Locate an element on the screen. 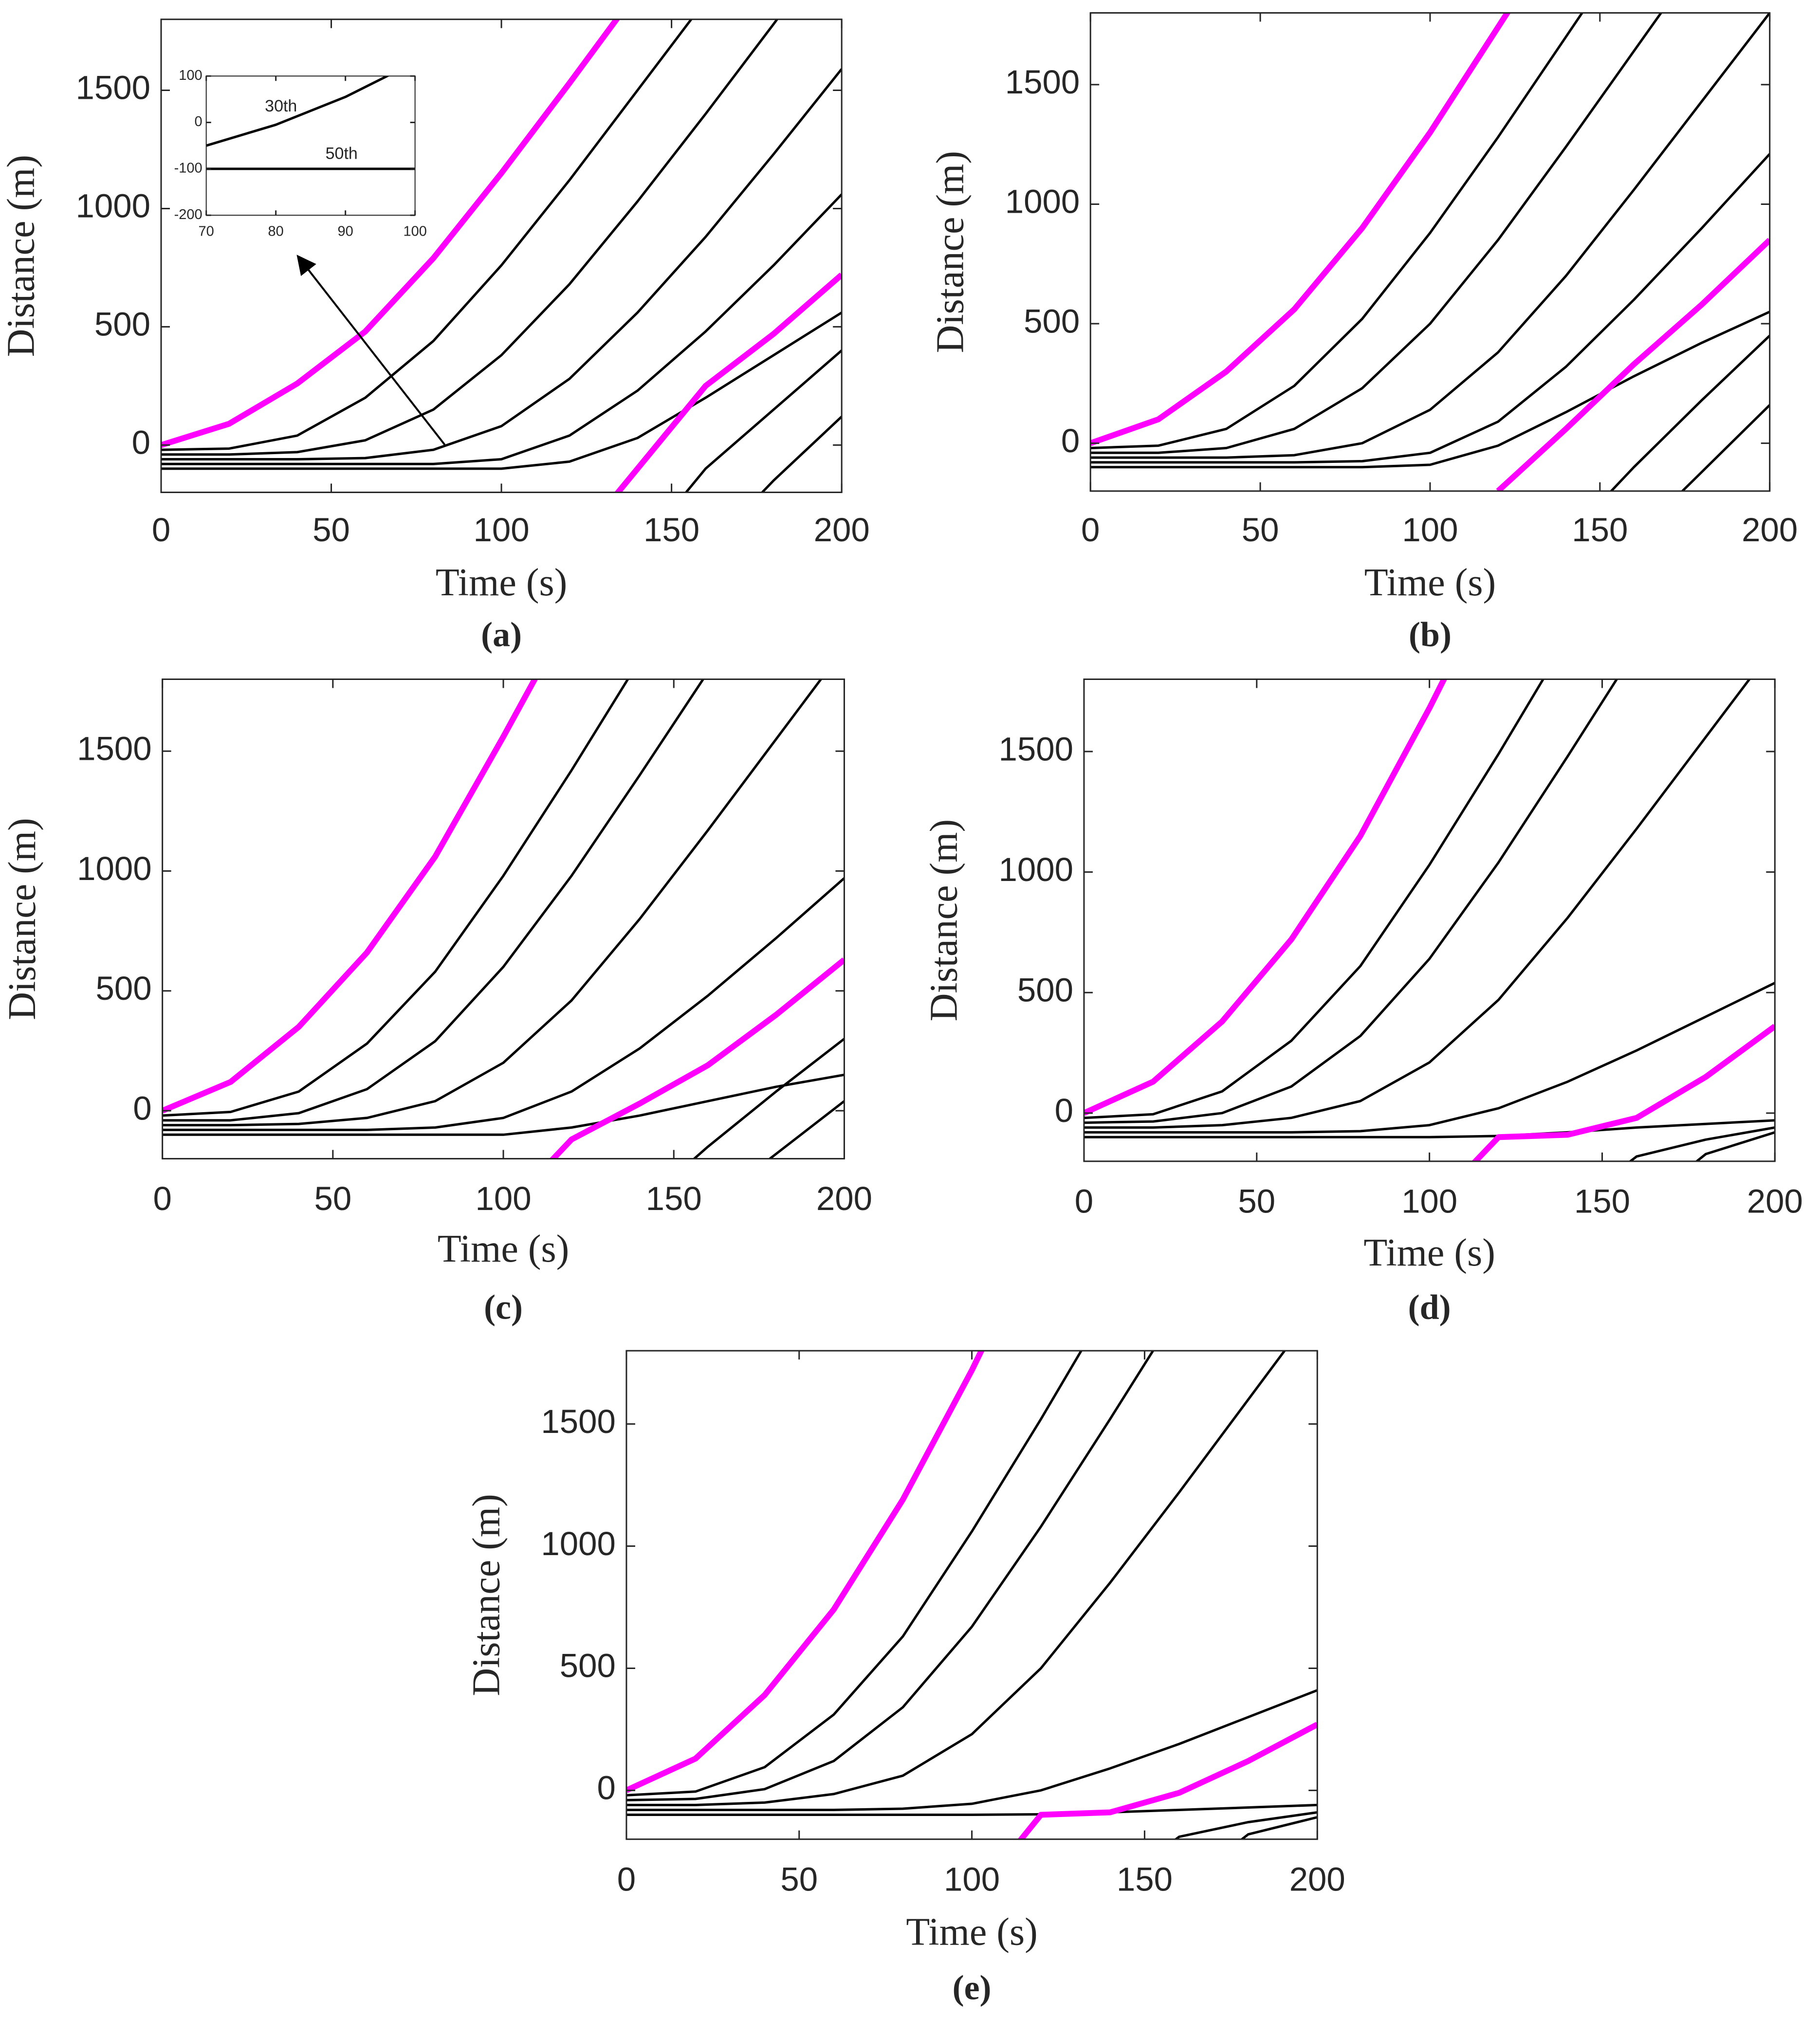 This screenshot has height=2018, width=1820. y-tick-label: 100 is located at coordinates (190, 75).